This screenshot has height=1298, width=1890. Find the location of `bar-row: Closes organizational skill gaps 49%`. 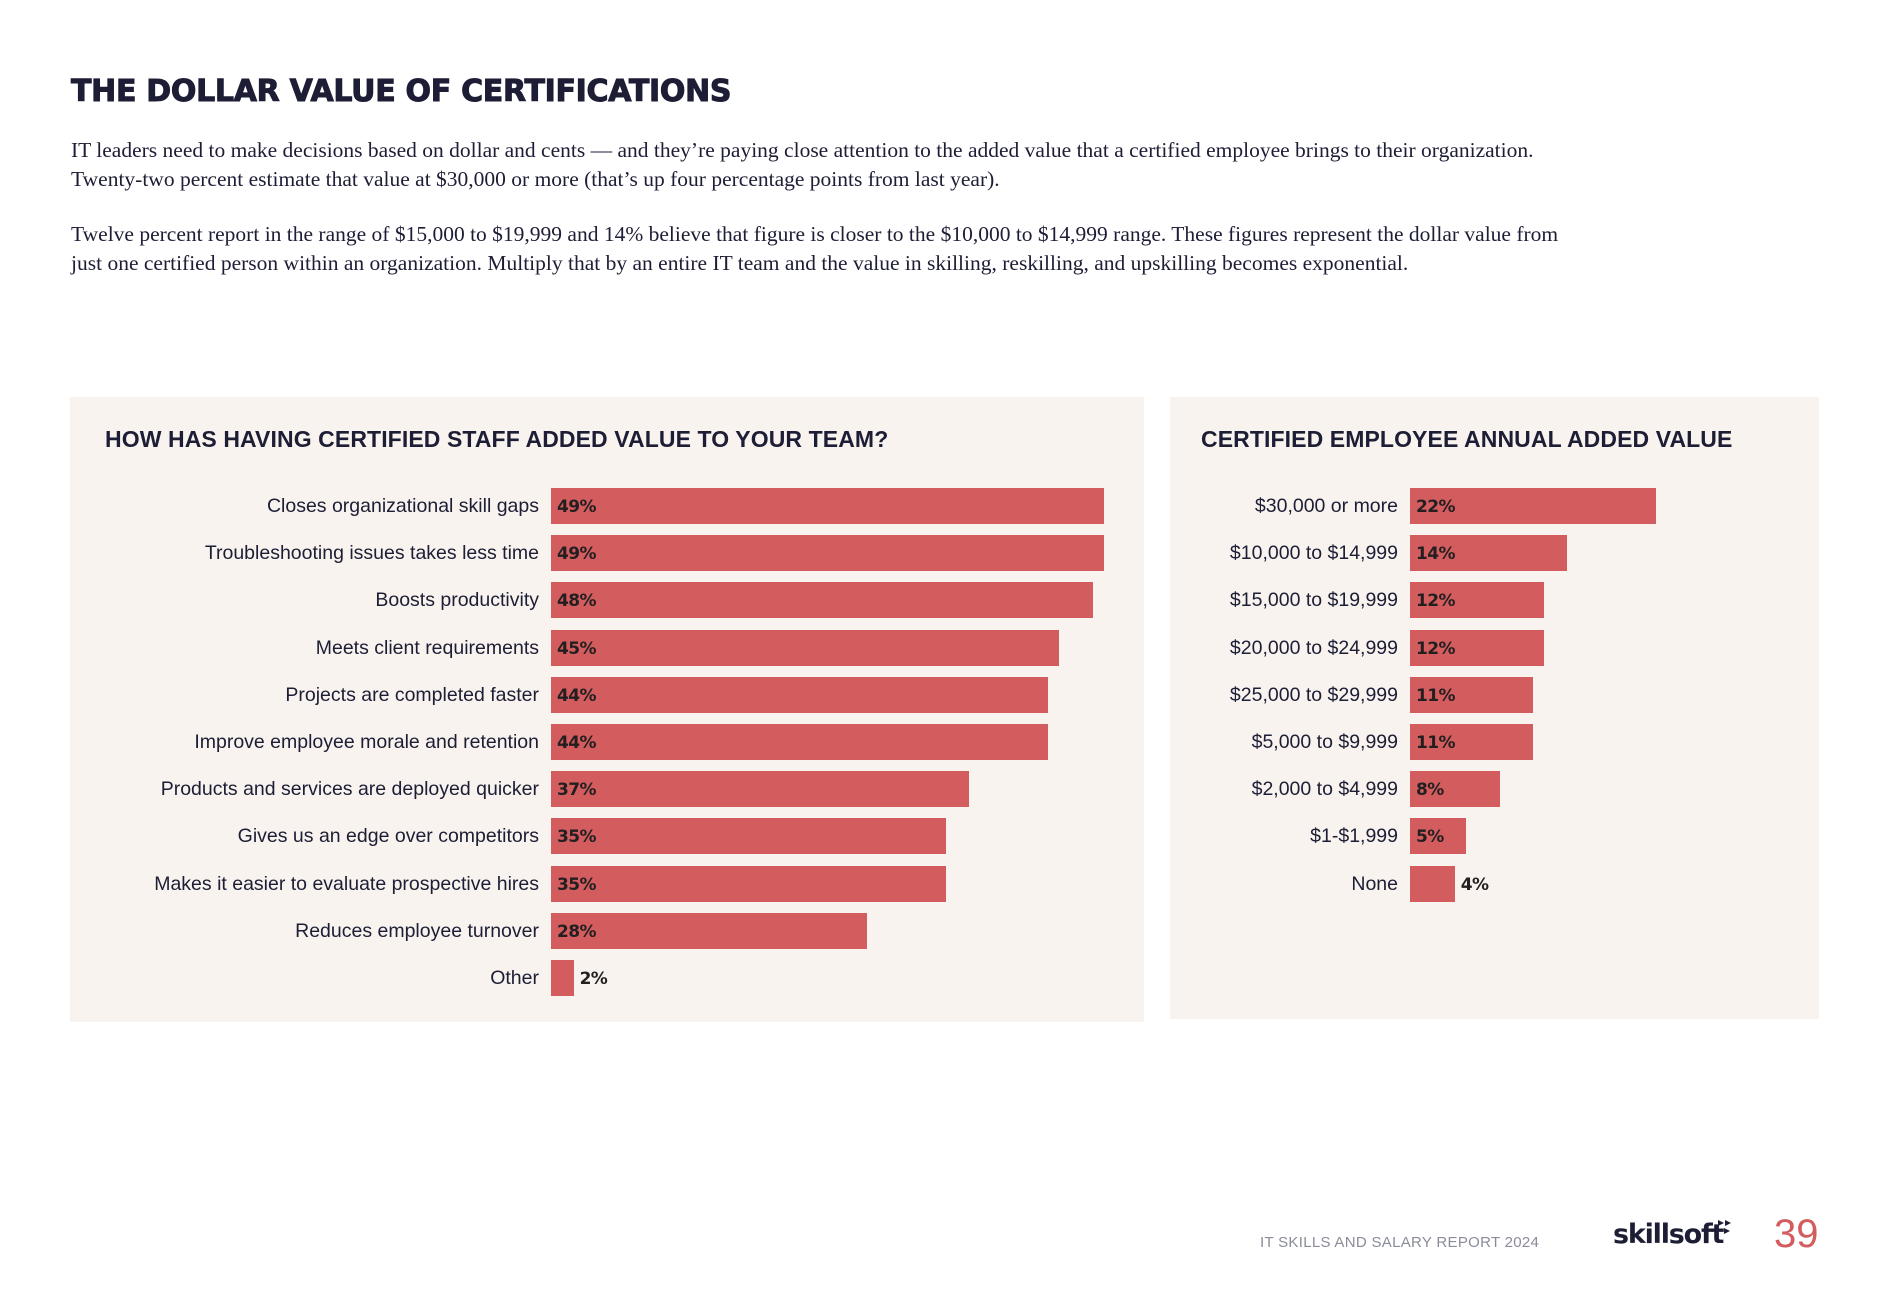

bar-row: Closes organizational skill gaps 49% is located at coordinates (607, 506).